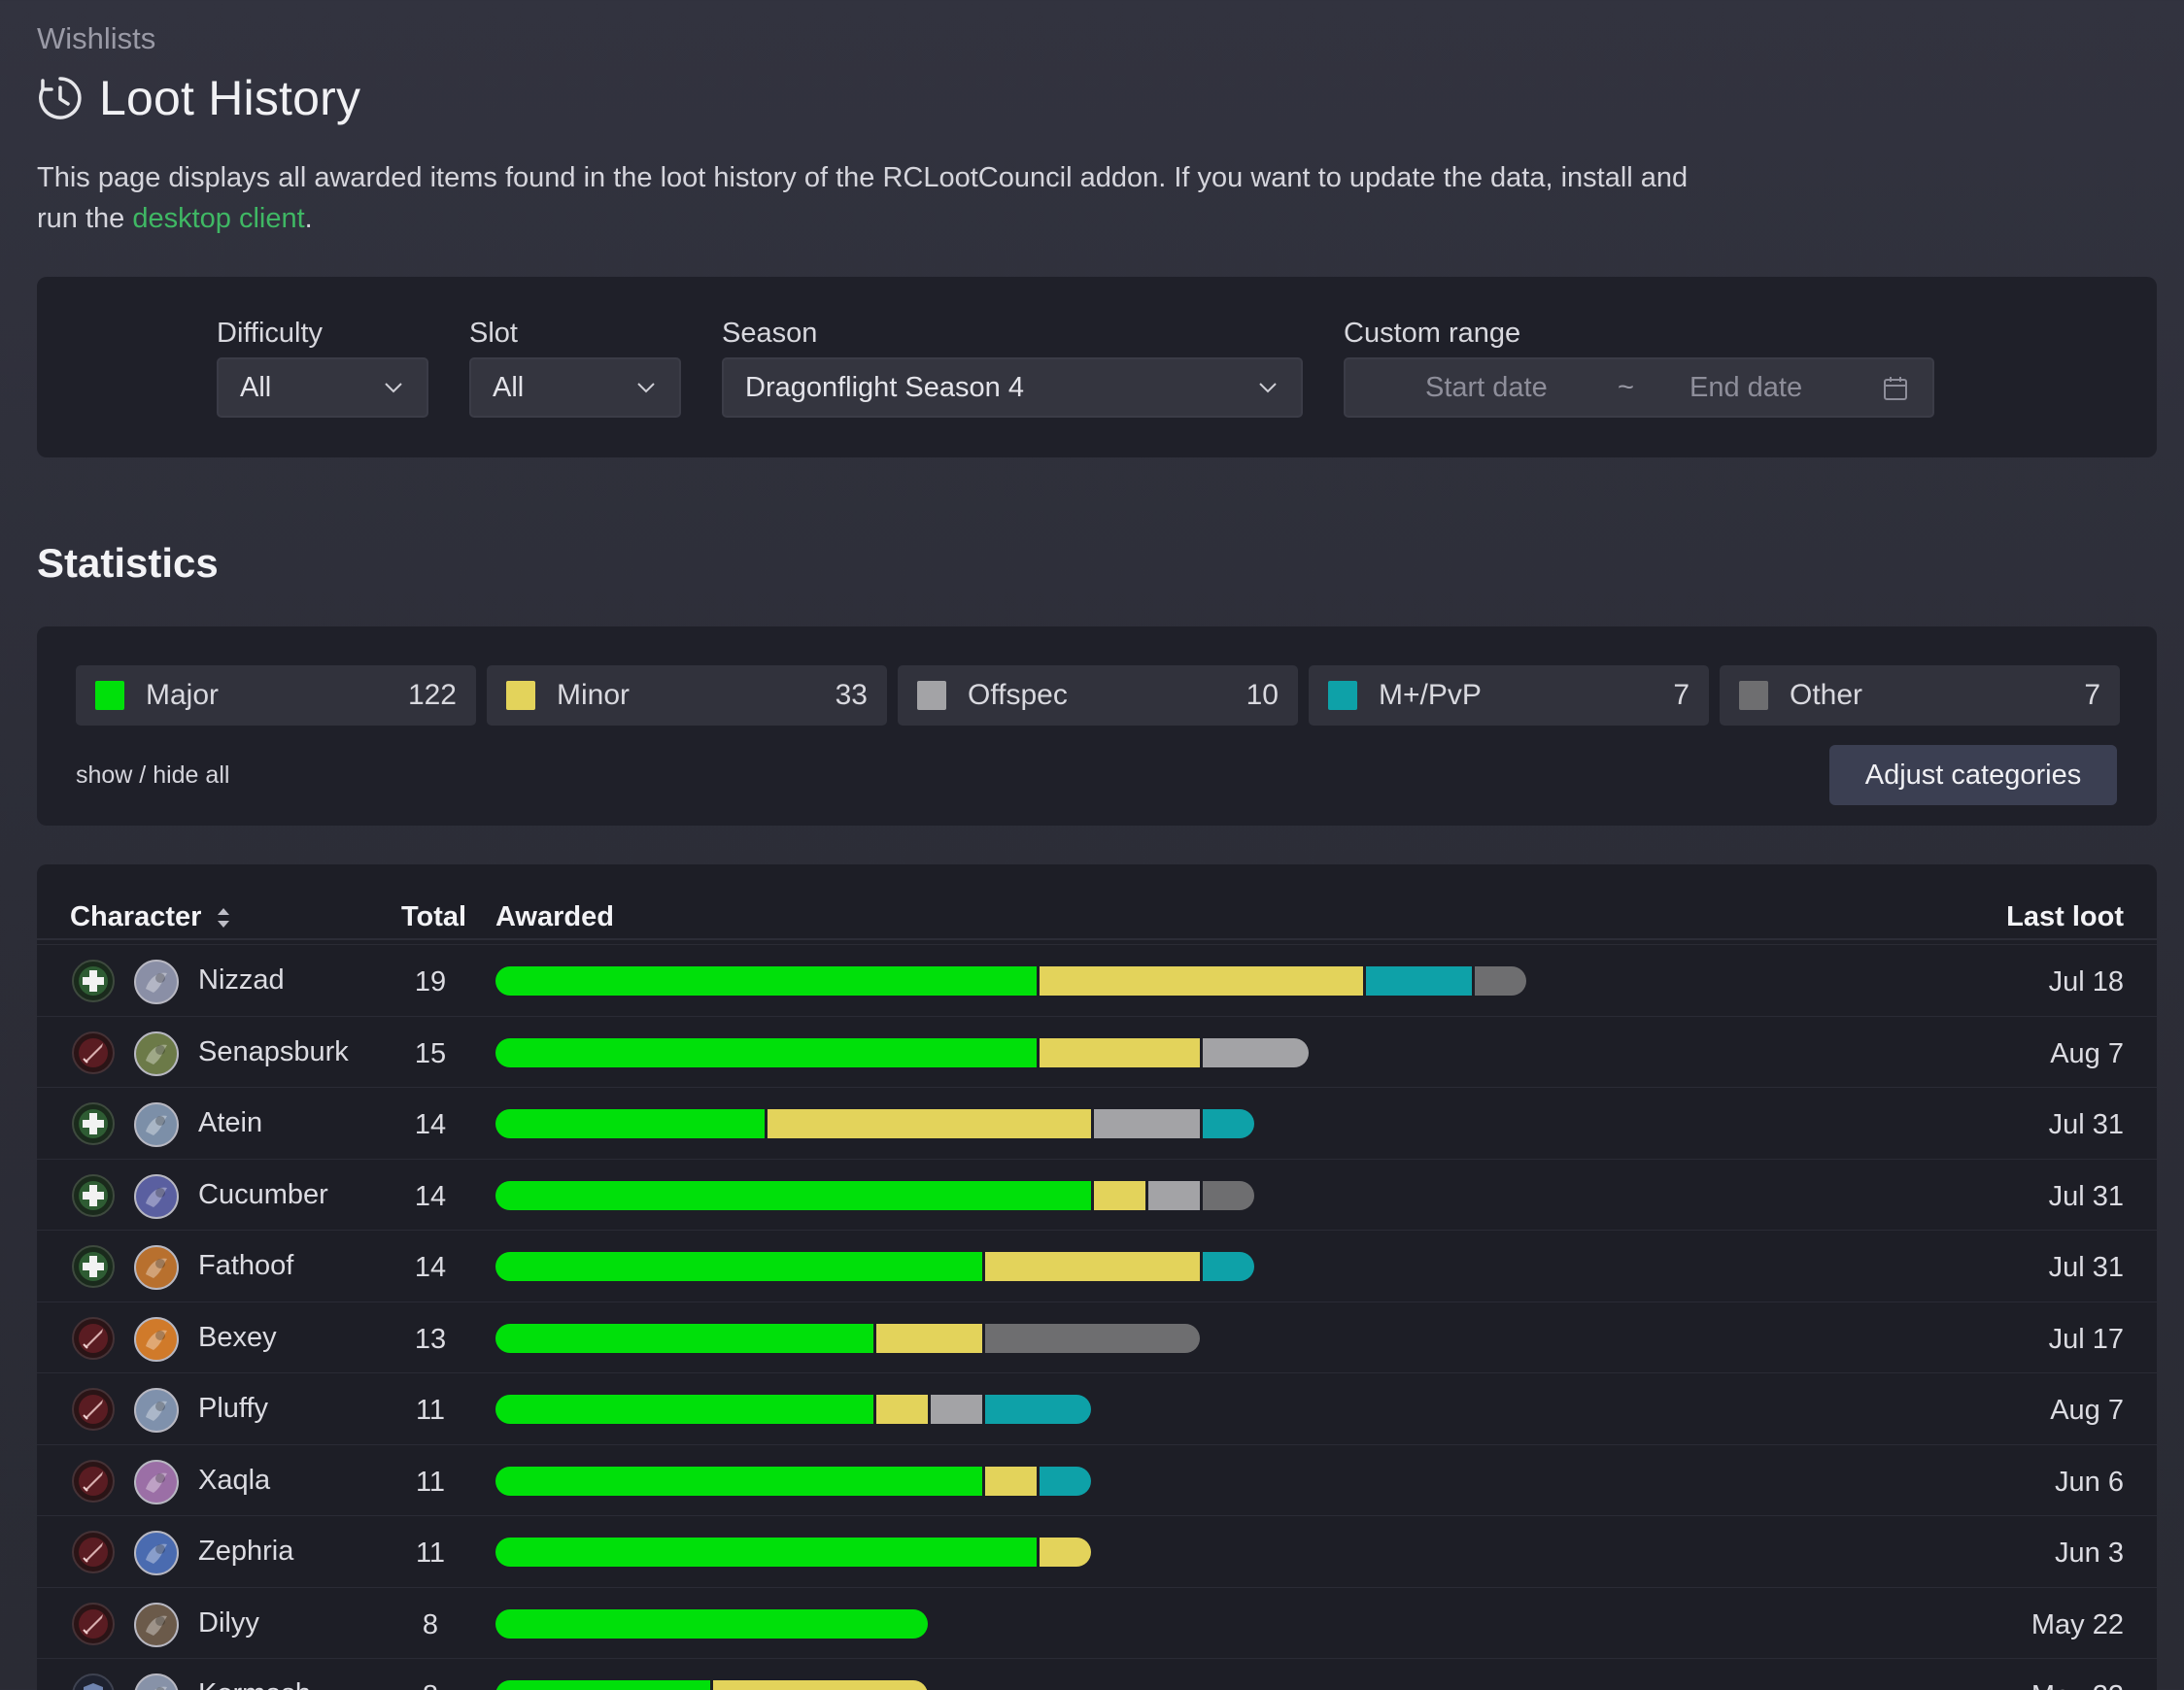 The image size is (2184, 1690). Describe the element at coordinates (1486, 387) in the screenshot. I see `start-date-input: Start date` at that location.